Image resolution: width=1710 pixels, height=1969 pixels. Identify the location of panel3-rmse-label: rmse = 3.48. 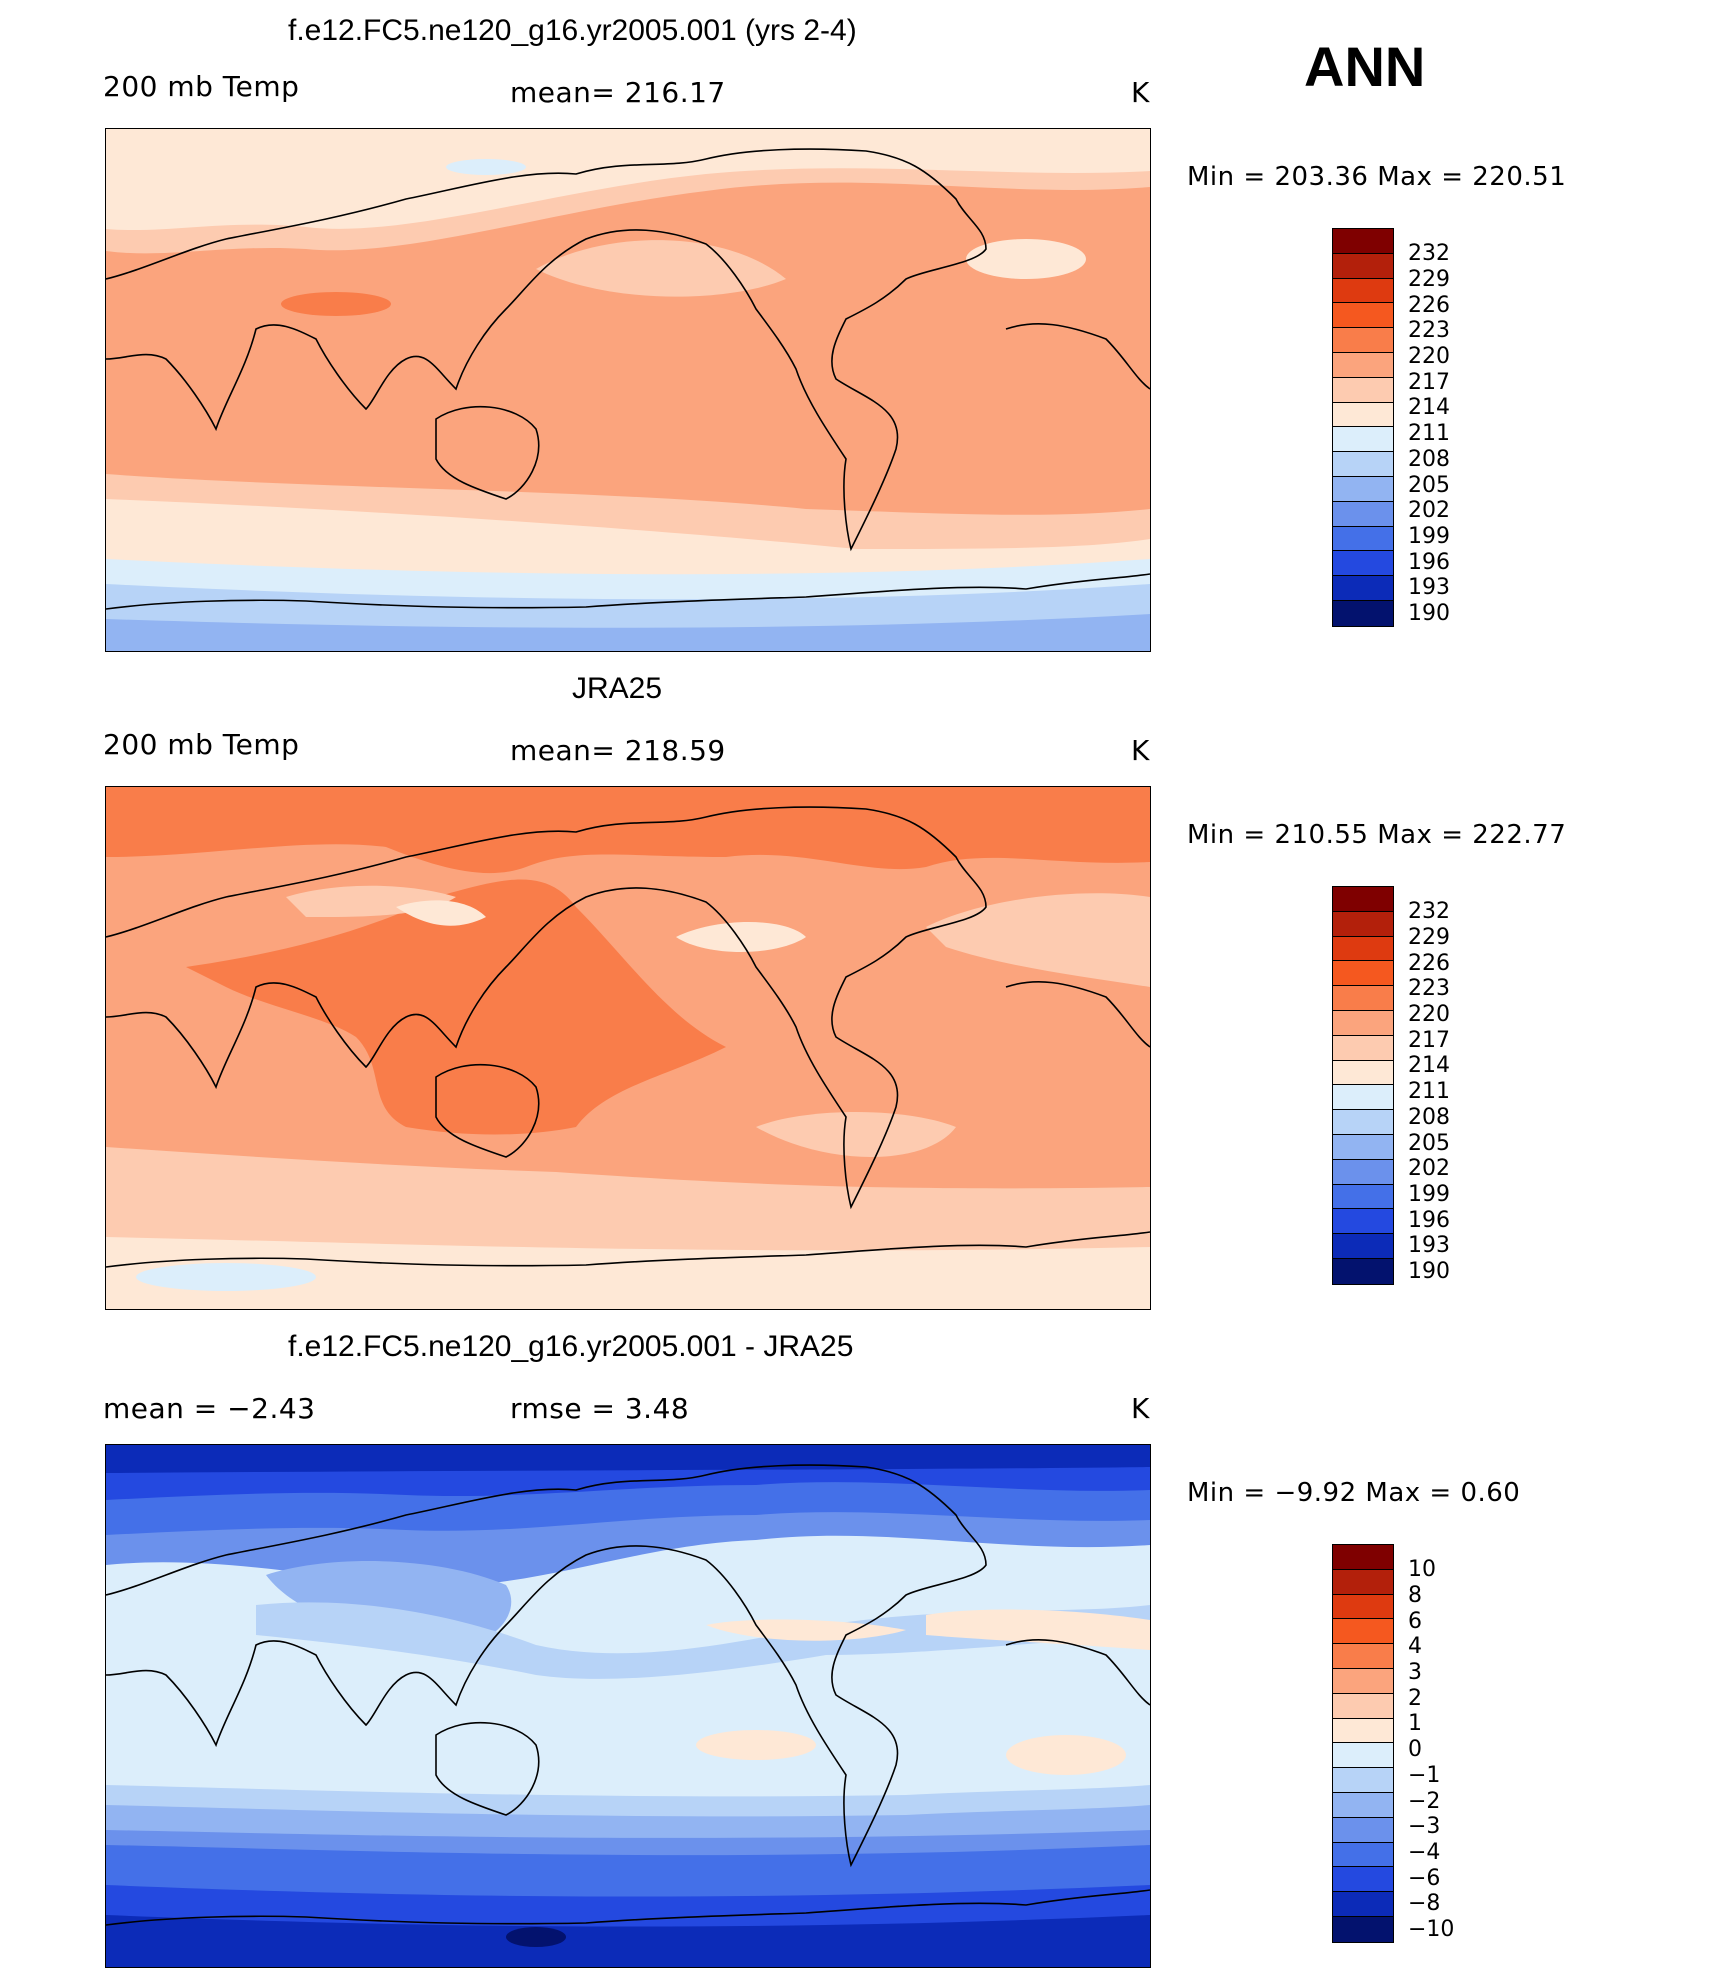
(600, 1408).